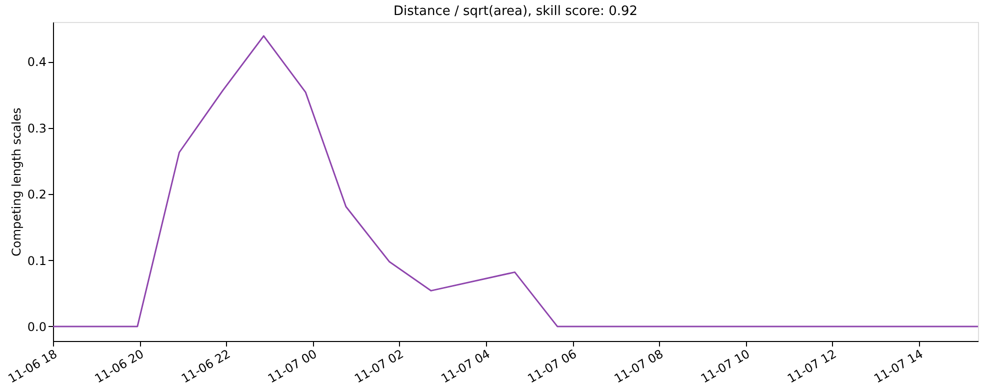  What do you see at coordinates (36, 327) in the screenshot?
I see `y-tick-label: 0.0` at bounding box center [36, 327].